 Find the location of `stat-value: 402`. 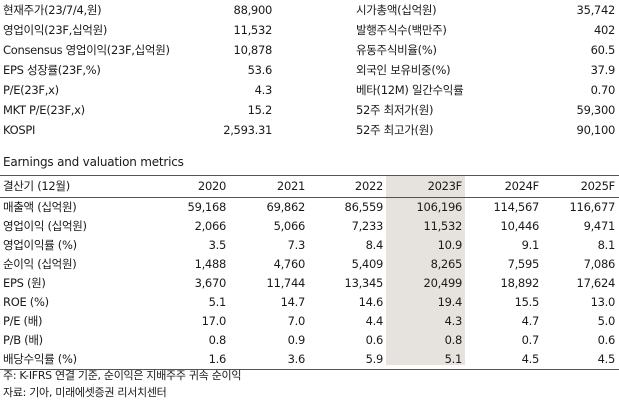

stat-value: 402 is located at coordinates (604, 30).